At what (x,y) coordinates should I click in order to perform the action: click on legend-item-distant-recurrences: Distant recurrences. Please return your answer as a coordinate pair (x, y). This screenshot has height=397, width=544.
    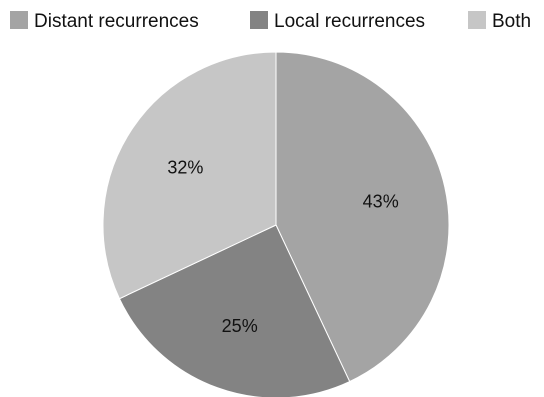
    Looking at the image, I should click on (104, 21).